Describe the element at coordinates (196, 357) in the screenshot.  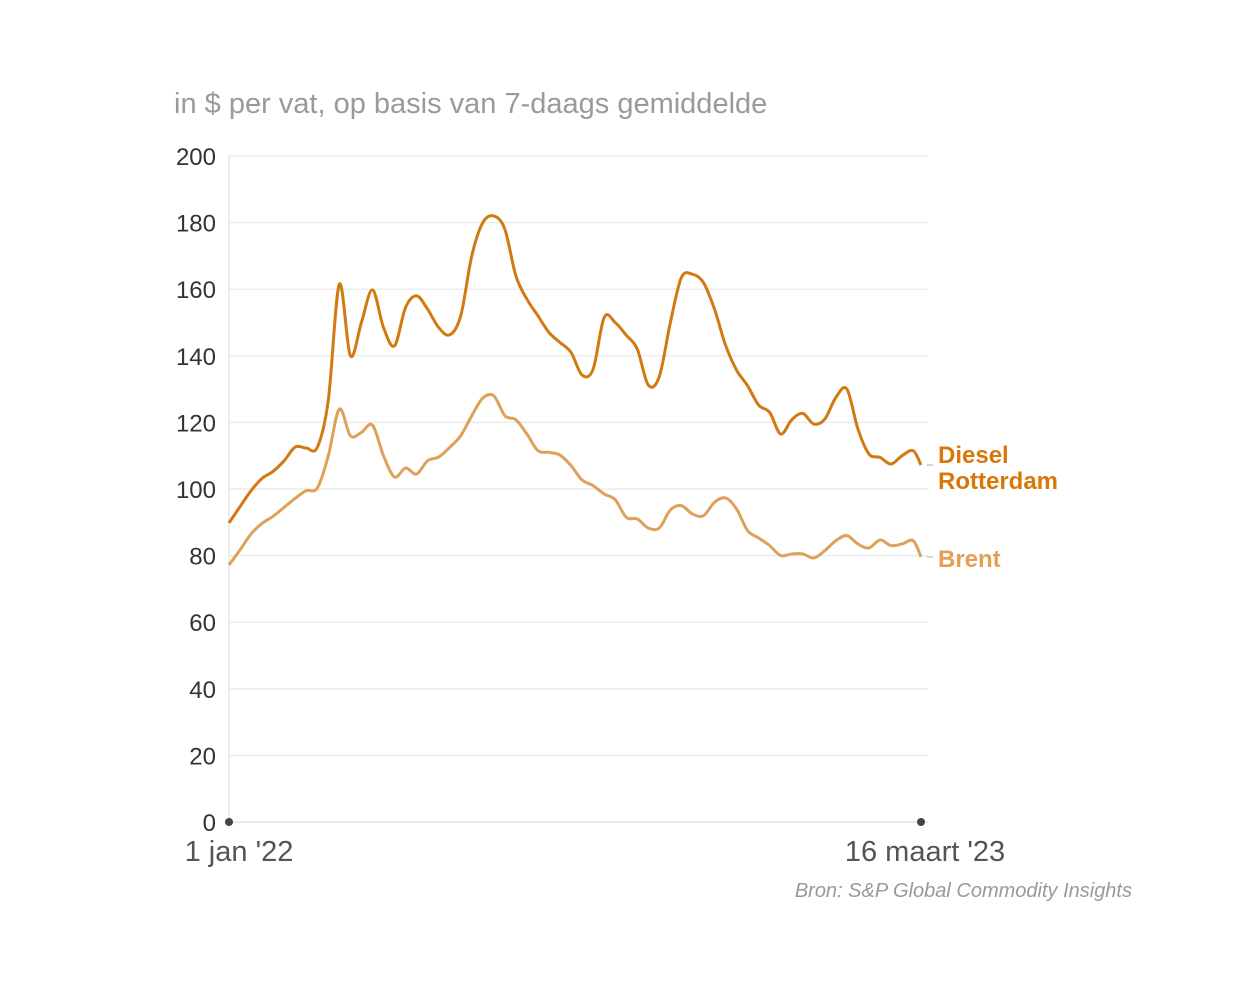
I see `y-tick-label: 140` at that location.